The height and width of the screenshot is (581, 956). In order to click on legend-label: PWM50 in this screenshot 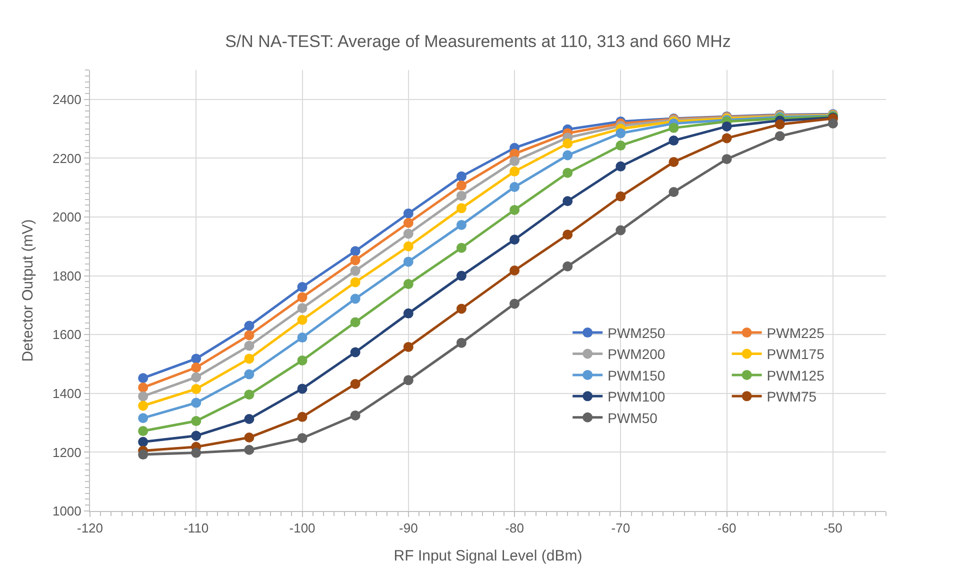, I will do `click(633, 418)`.